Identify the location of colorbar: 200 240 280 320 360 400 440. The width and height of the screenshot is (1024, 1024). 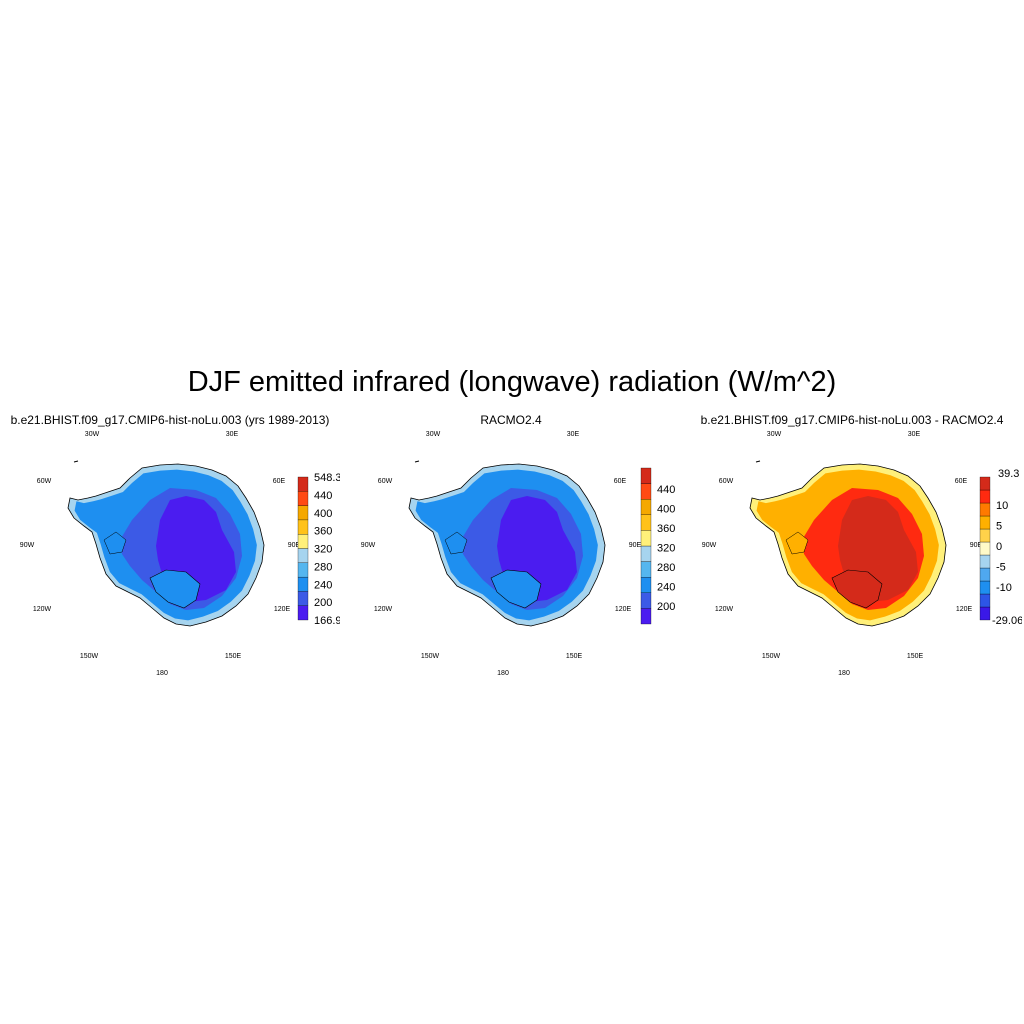
(657, 546).